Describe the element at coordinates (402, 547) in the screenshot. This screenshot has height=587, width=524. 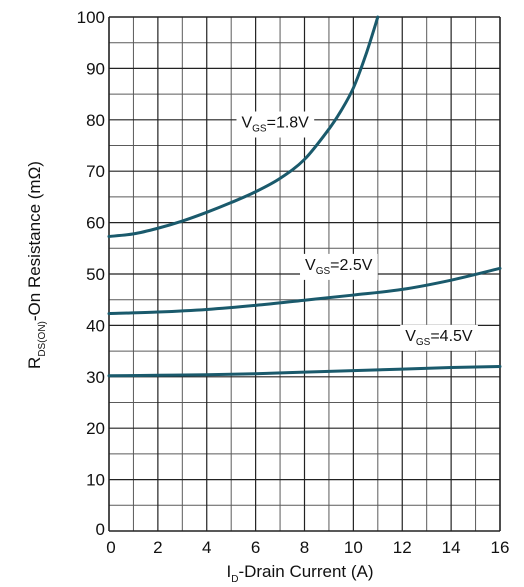
I see `x-tick-label: 12` at that location.